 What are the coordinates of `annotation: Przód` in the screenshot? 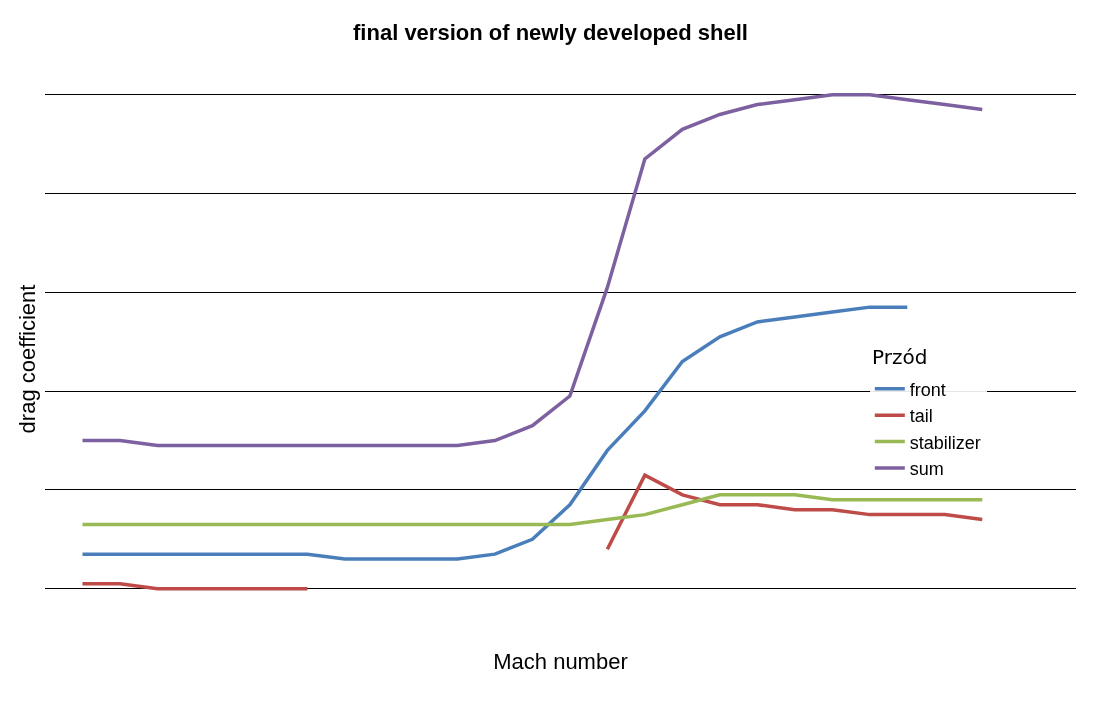 It's located at (900, 357).